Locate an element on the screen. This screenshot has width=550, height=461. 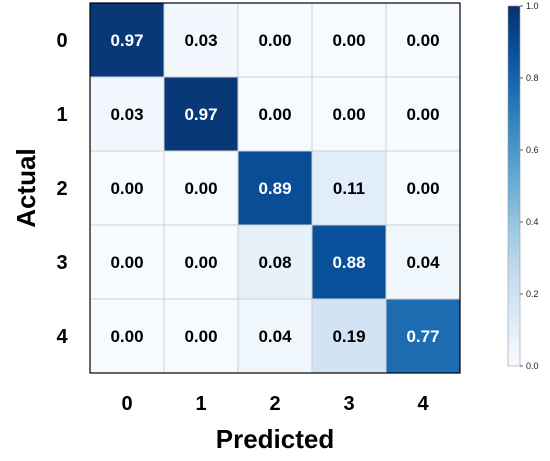
cell-value-label: 0.77 is located at coordinates (422, 336).